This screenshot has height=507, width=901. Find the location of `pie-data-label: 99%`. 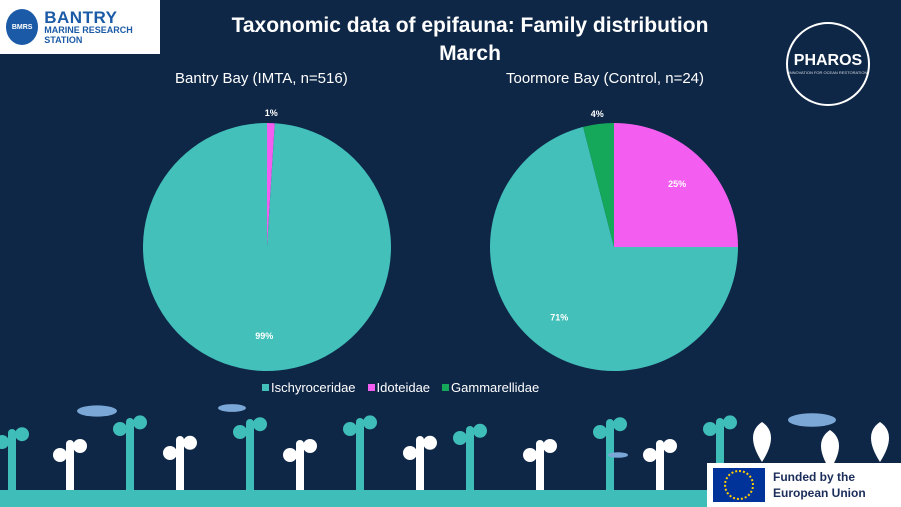

pie-data-label: 99% is located at coordinates (264, 336).